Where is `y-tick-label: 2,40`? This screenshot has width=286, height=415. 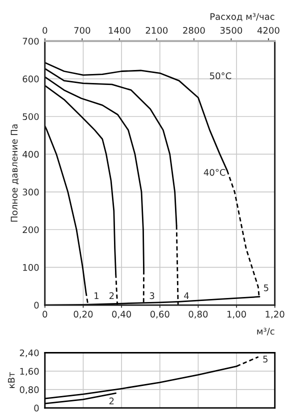 y-tick-label: 2,40 is located at coordinates (29, 353).